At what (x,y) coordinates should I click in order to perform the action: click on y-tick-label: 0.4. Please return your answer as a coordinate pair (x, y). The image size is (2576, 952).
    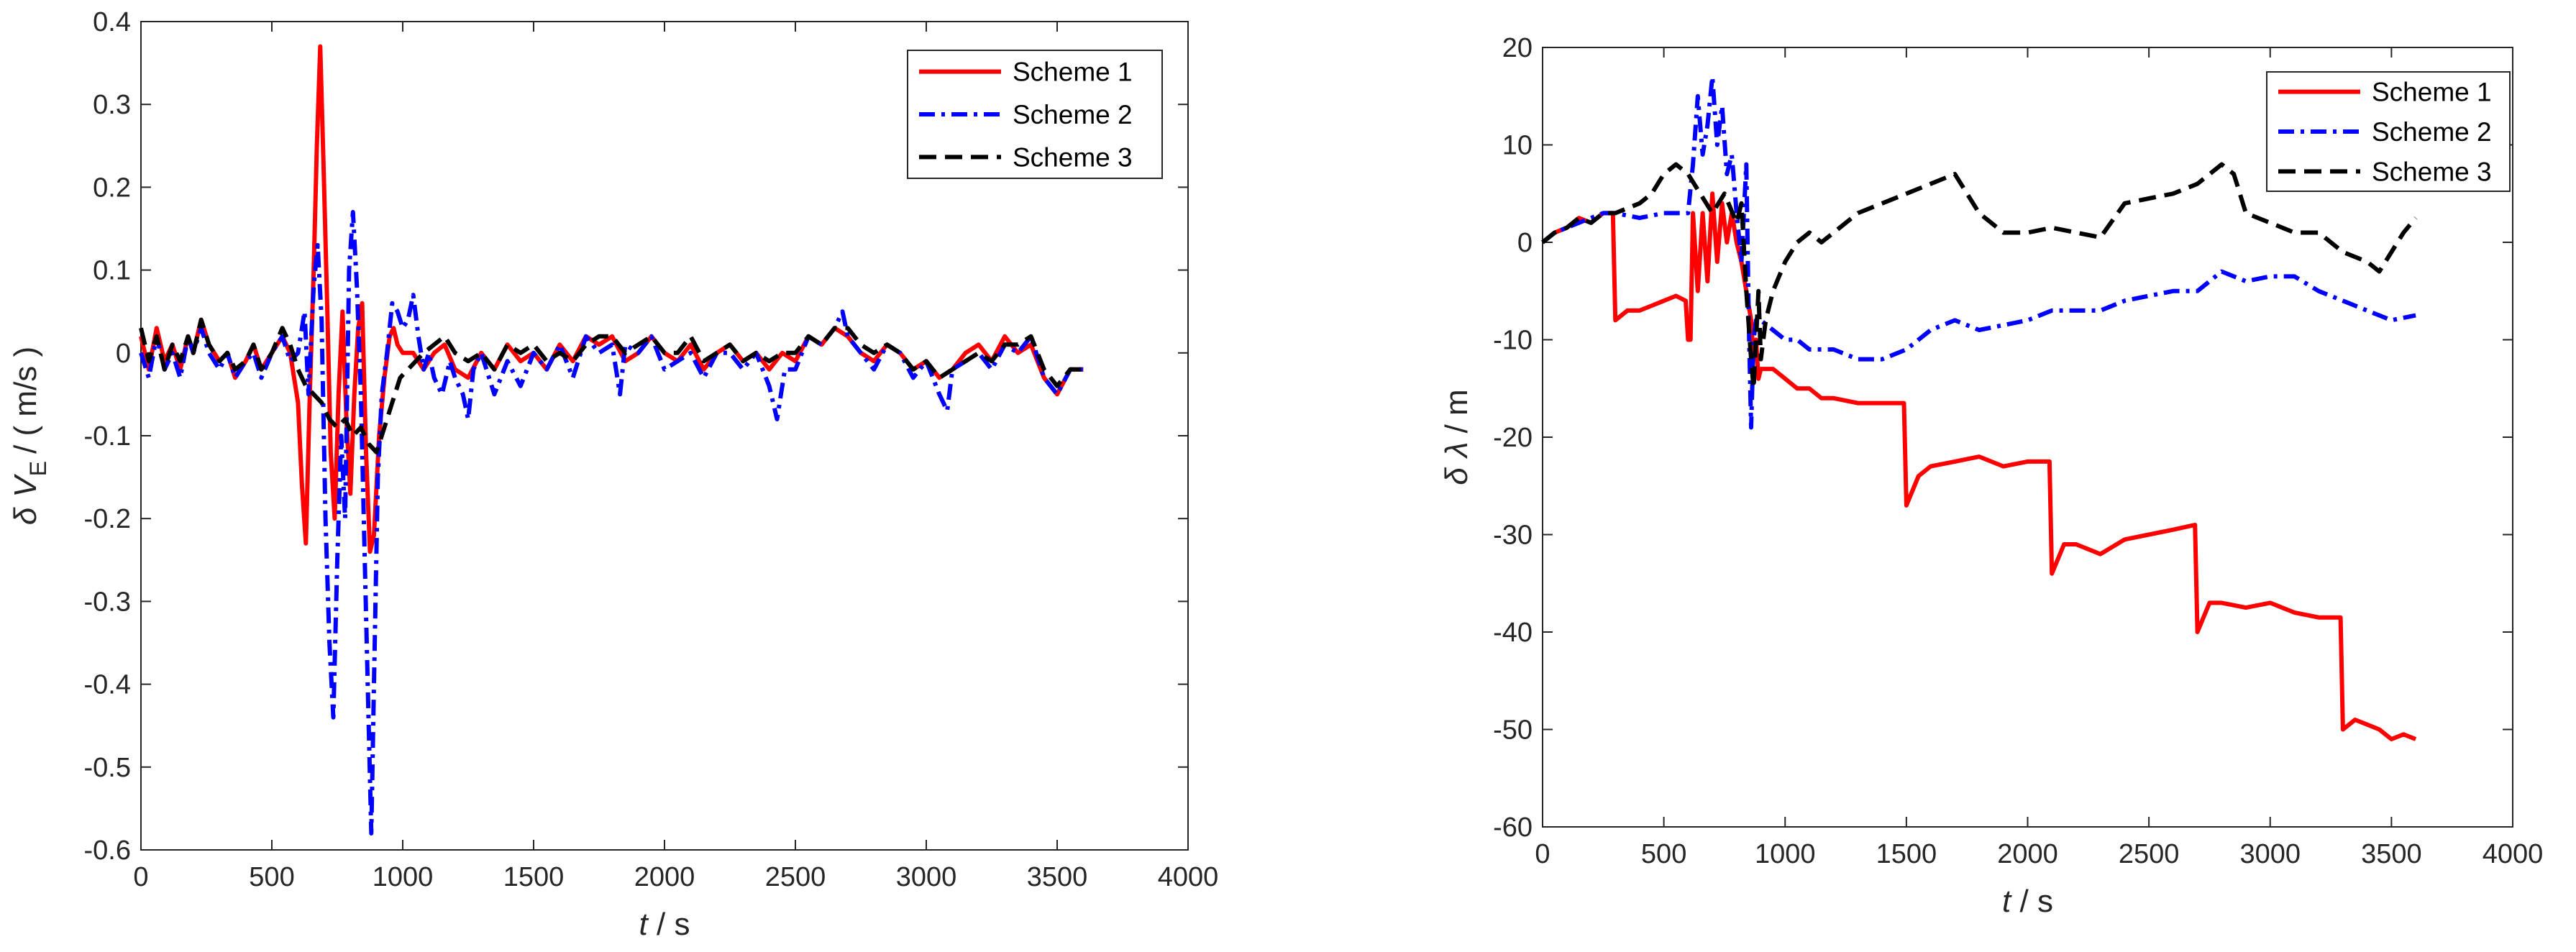
    Looking at the image, I should click on (112, 22).